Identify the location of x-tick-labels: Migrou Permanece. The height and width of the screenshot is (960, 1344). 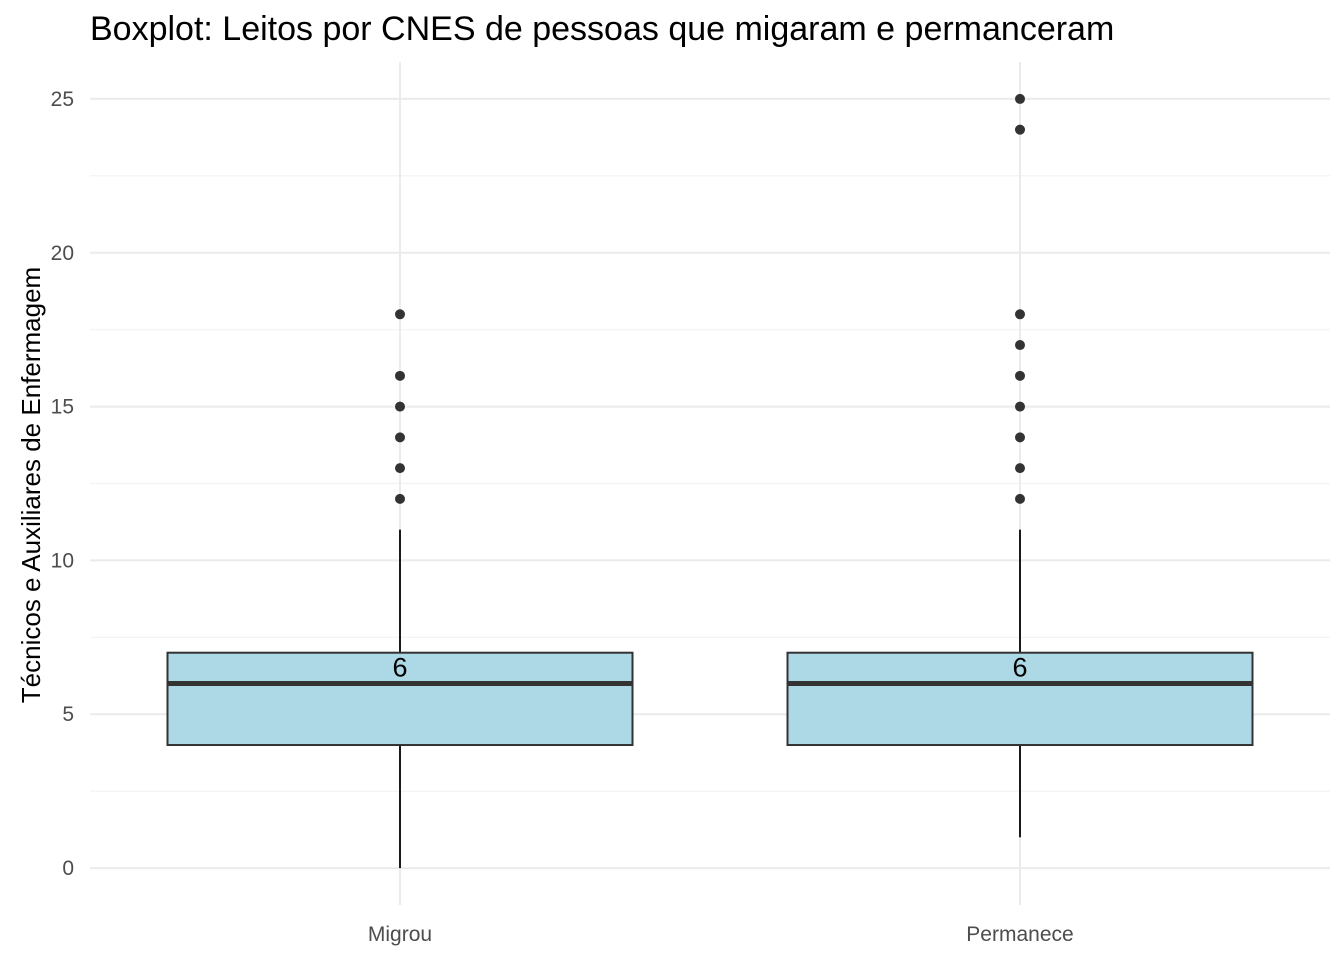
(721, 934).